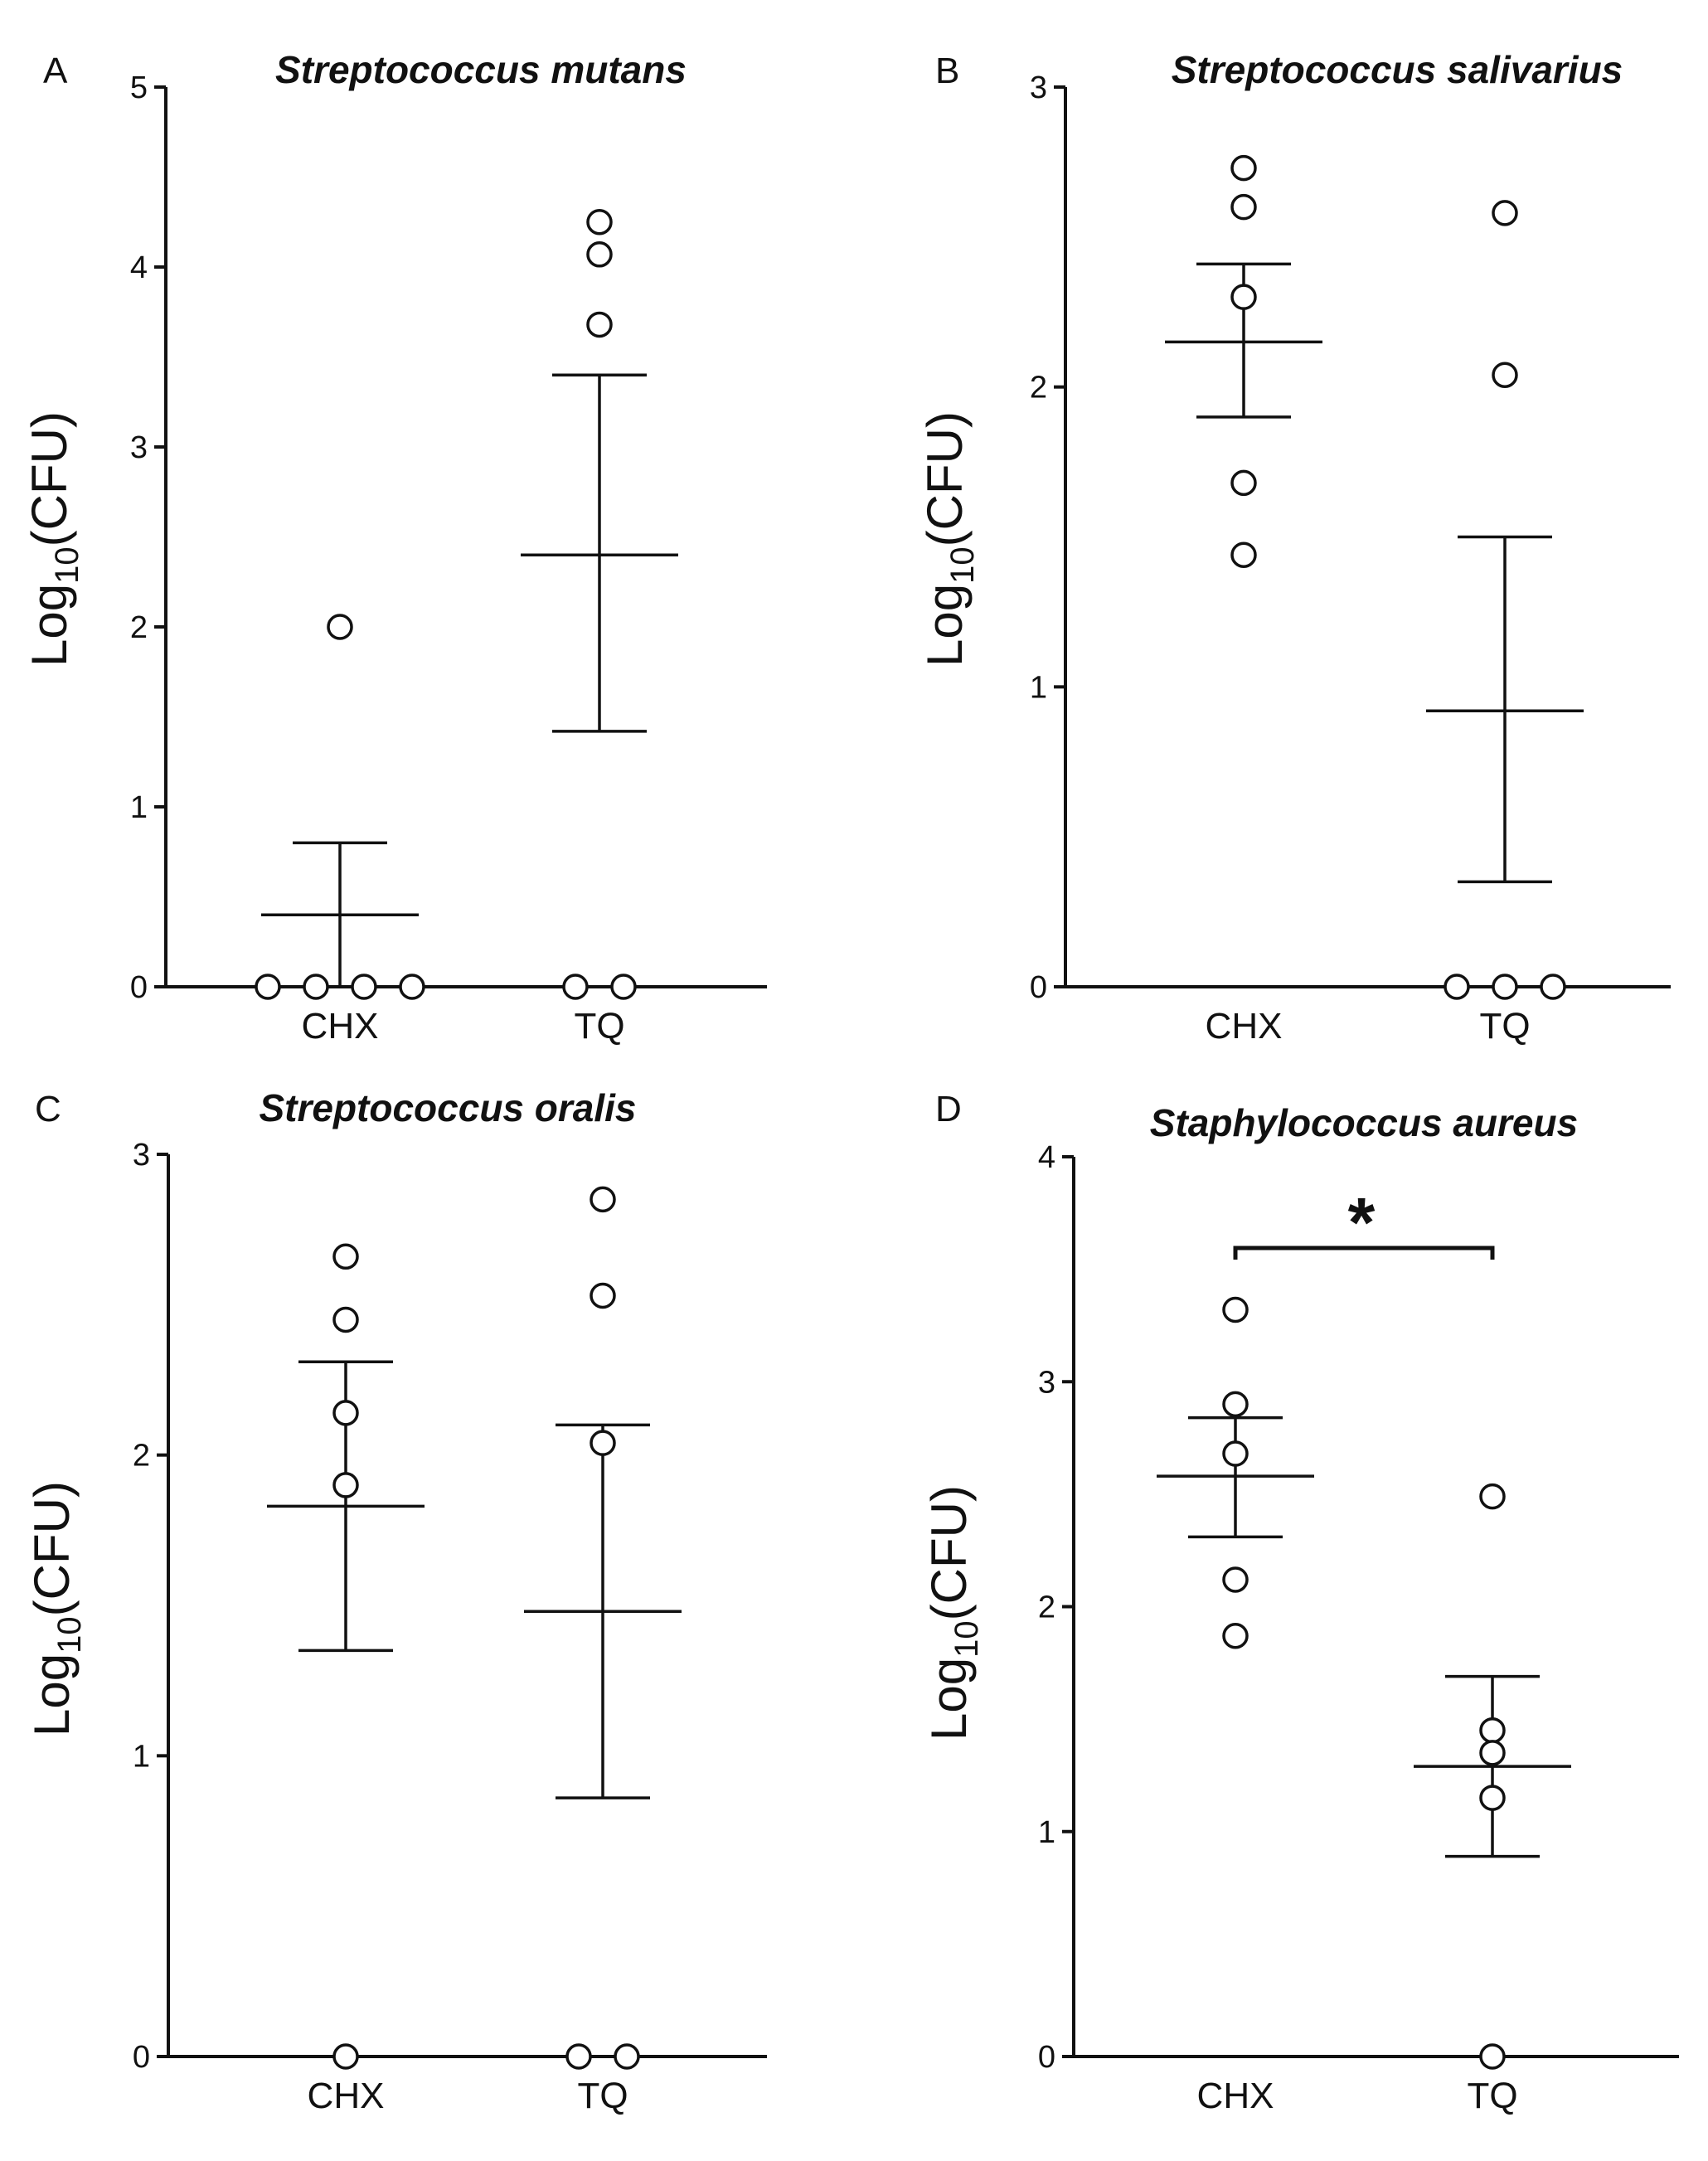  What do you see at coordinates (949, 1109) in the screenshot?
I see `panel-letter: D` at bounding box center [949, 1109].